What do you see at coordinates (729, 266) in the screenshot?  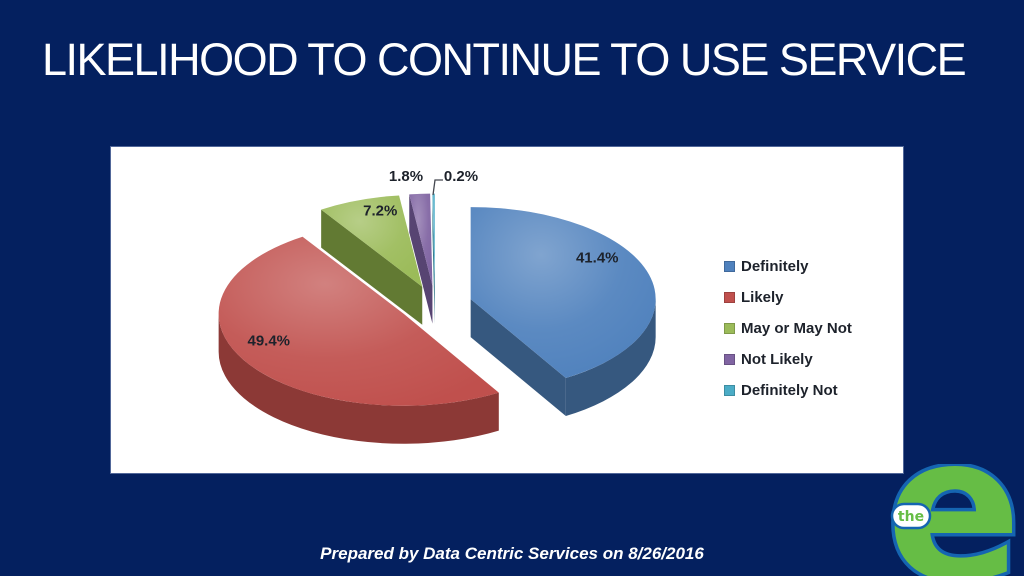 I see `legend-swatch-definitely` at bounding box center [729, 266].